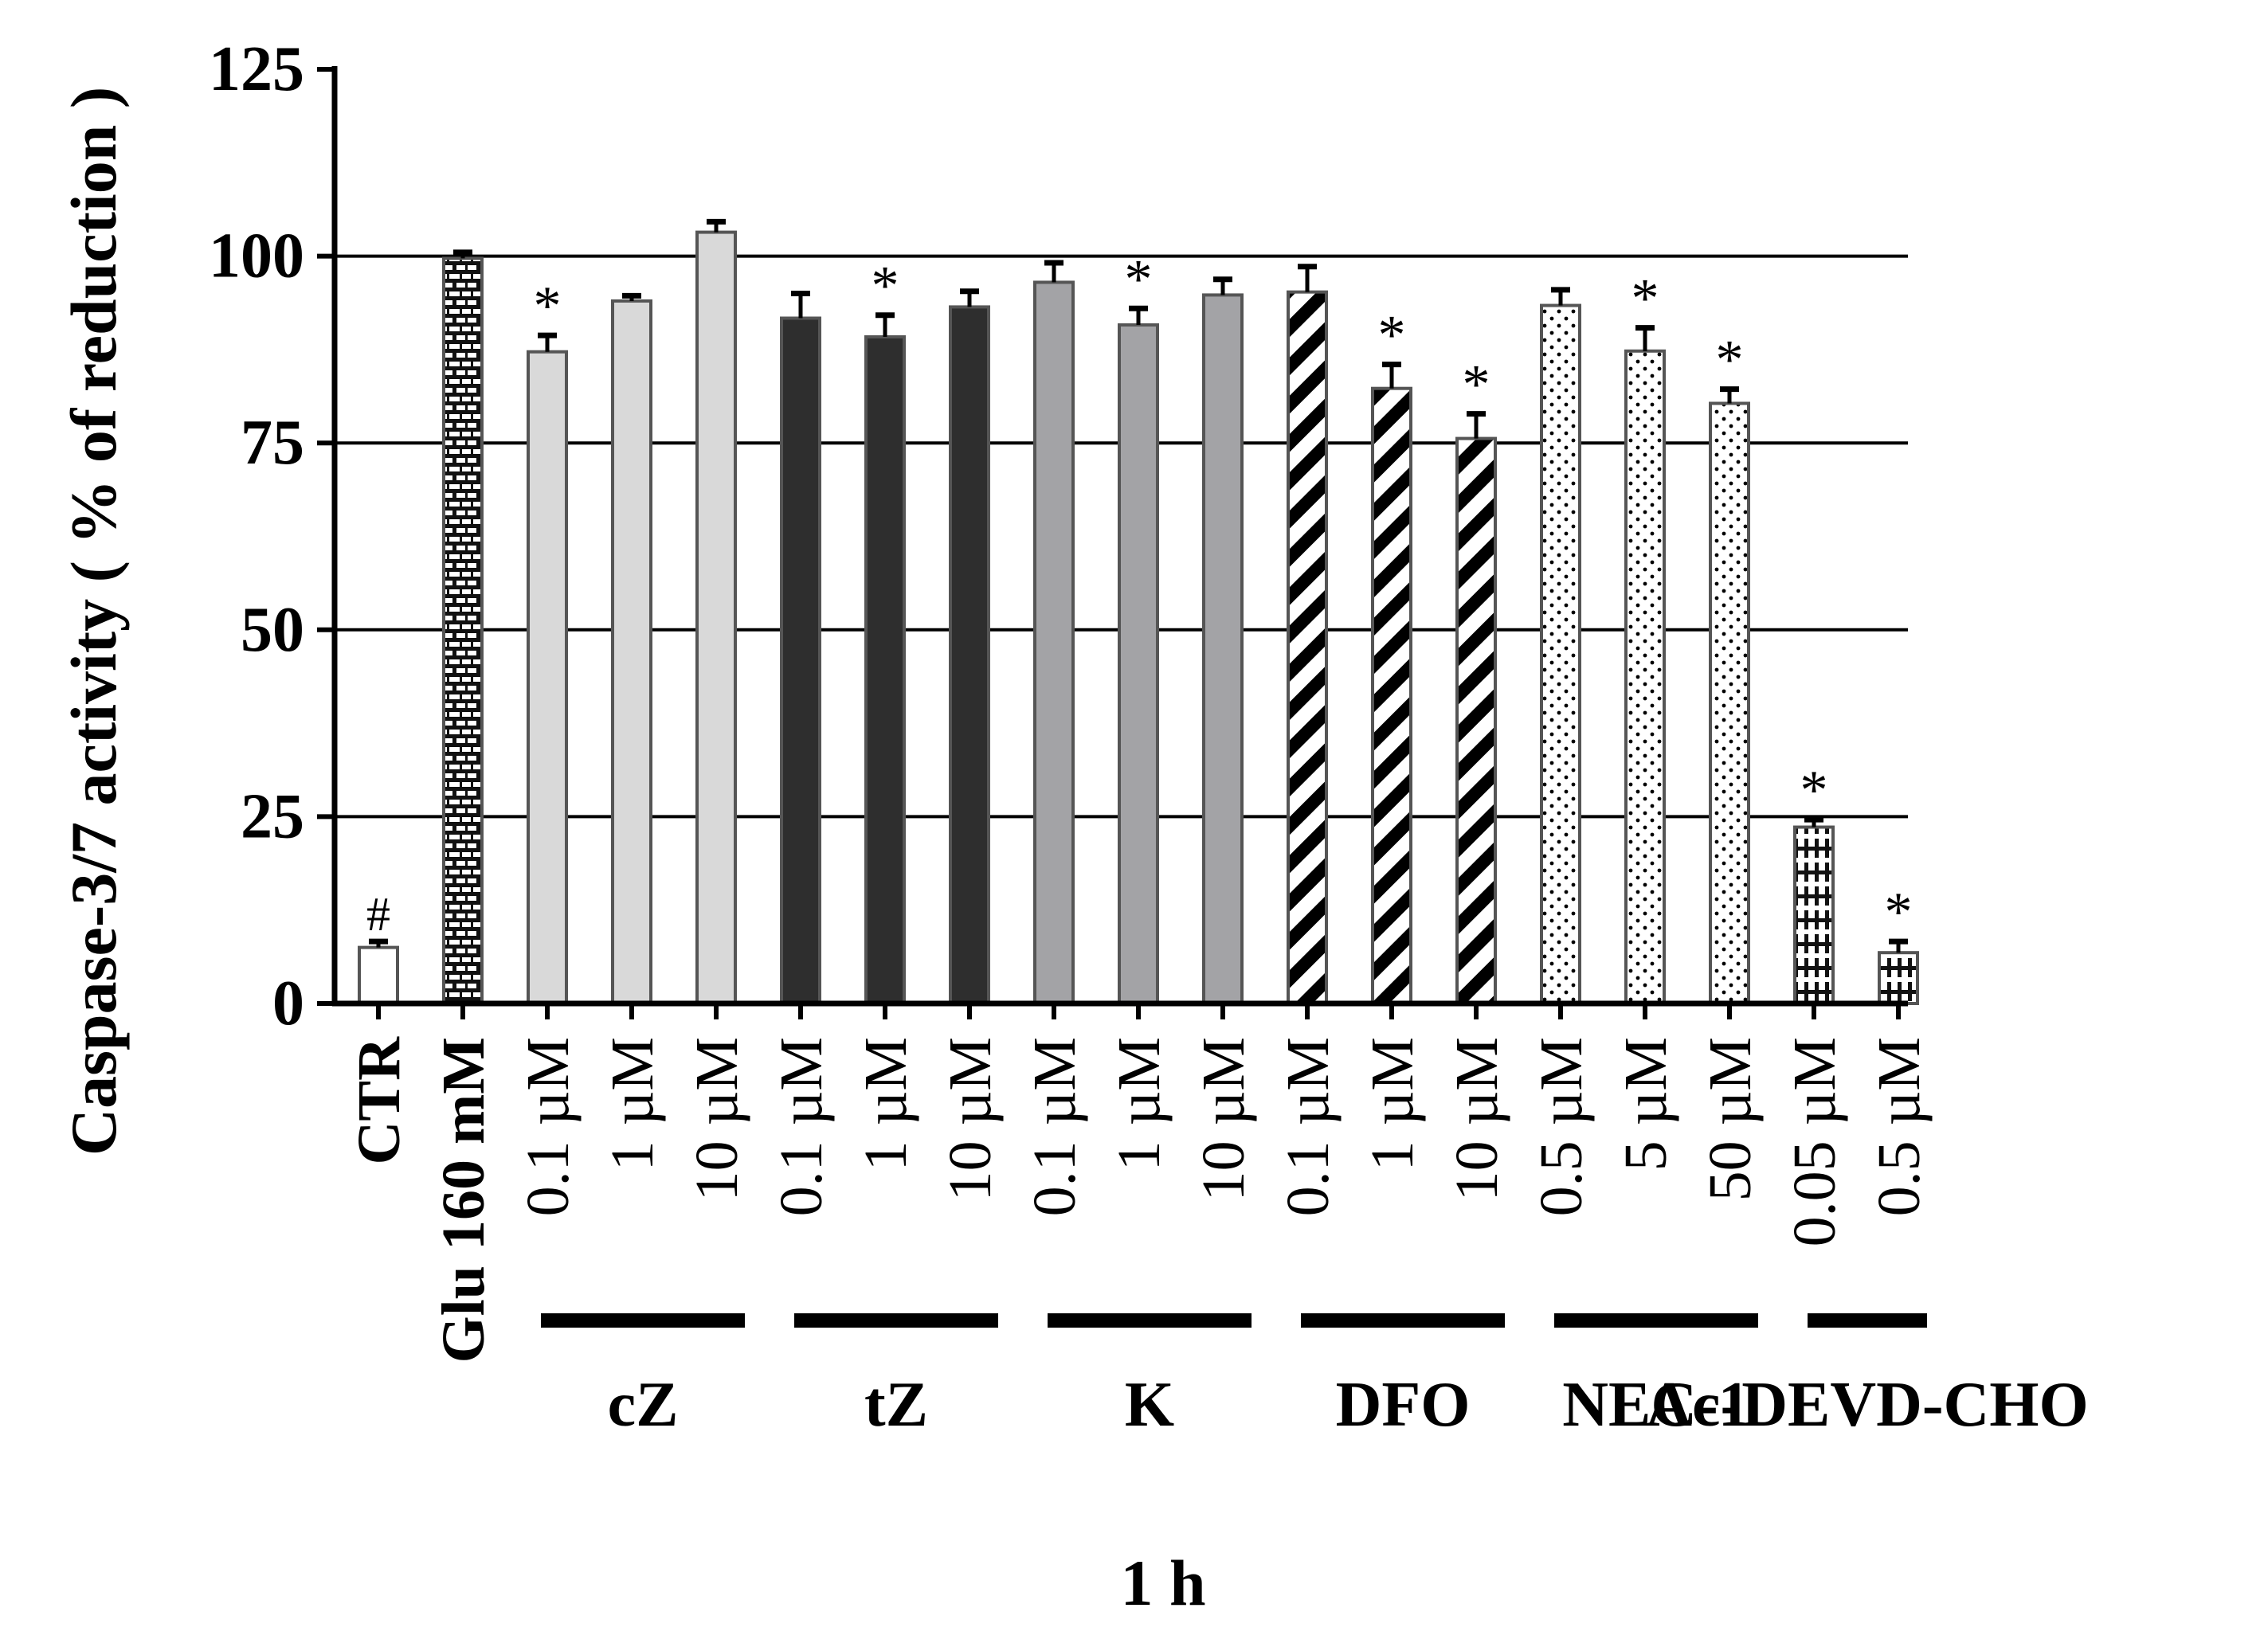 Image resolution: width=2268 pixels, height=1647 pixels. Describe the element at coordinates (886, 1104) in the screenshot. I see `x-tick-label-6: 1 µM` at that location.